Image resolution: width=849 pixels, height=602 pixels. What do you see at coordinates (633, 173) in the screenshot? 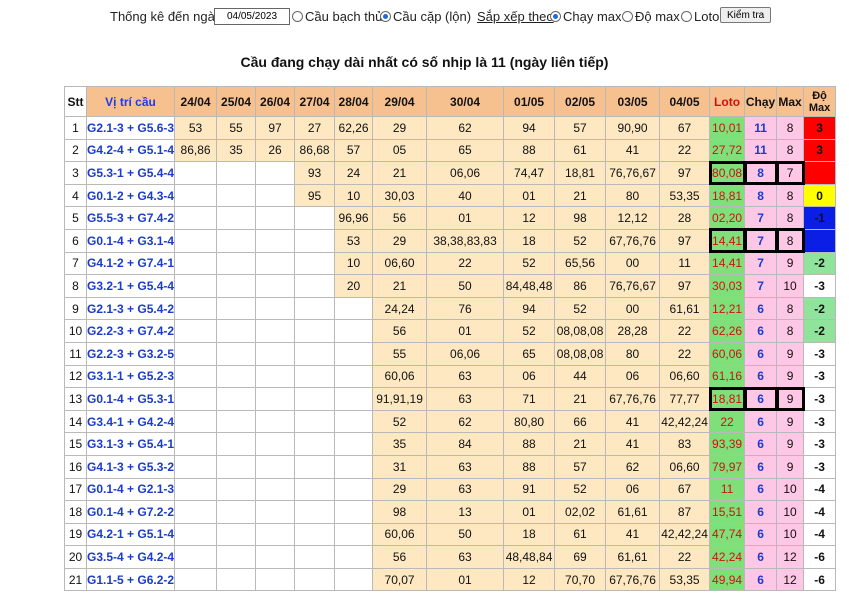
I see `day-cell: 76,76,67` at bounding box center [633, 173].